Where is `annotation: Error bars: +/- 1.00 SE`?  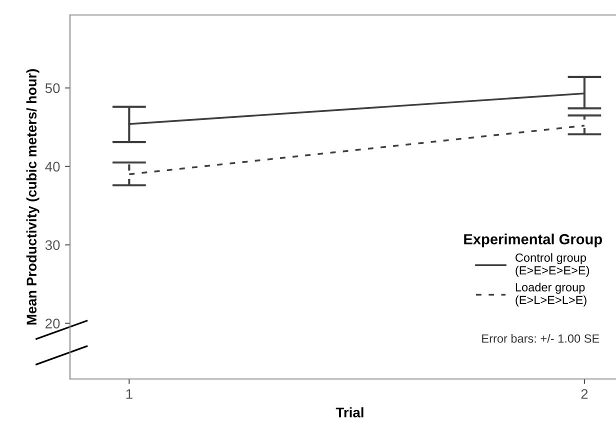 annotation: Error bars: +/- 1.00 SE is located at coordinates (541, 338).